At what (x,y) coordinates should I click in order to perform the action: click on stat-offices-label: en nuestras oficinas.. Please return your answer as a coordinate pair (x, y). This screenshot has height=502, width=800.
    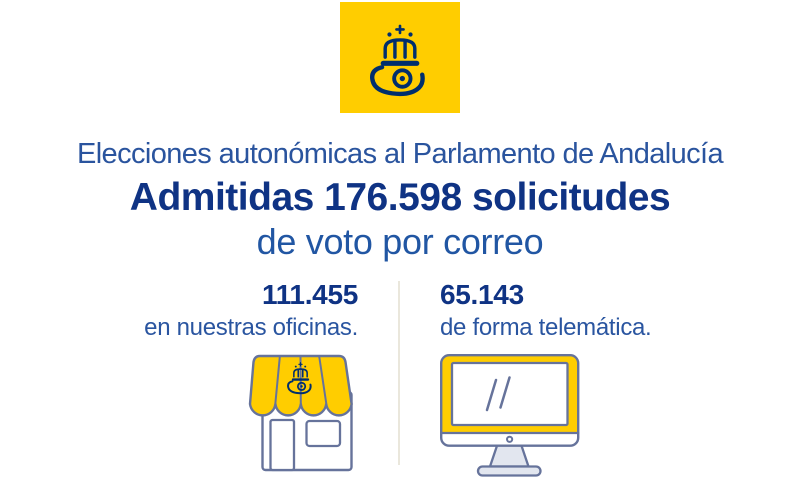
    Looking at the image, I should click on (251, 328).